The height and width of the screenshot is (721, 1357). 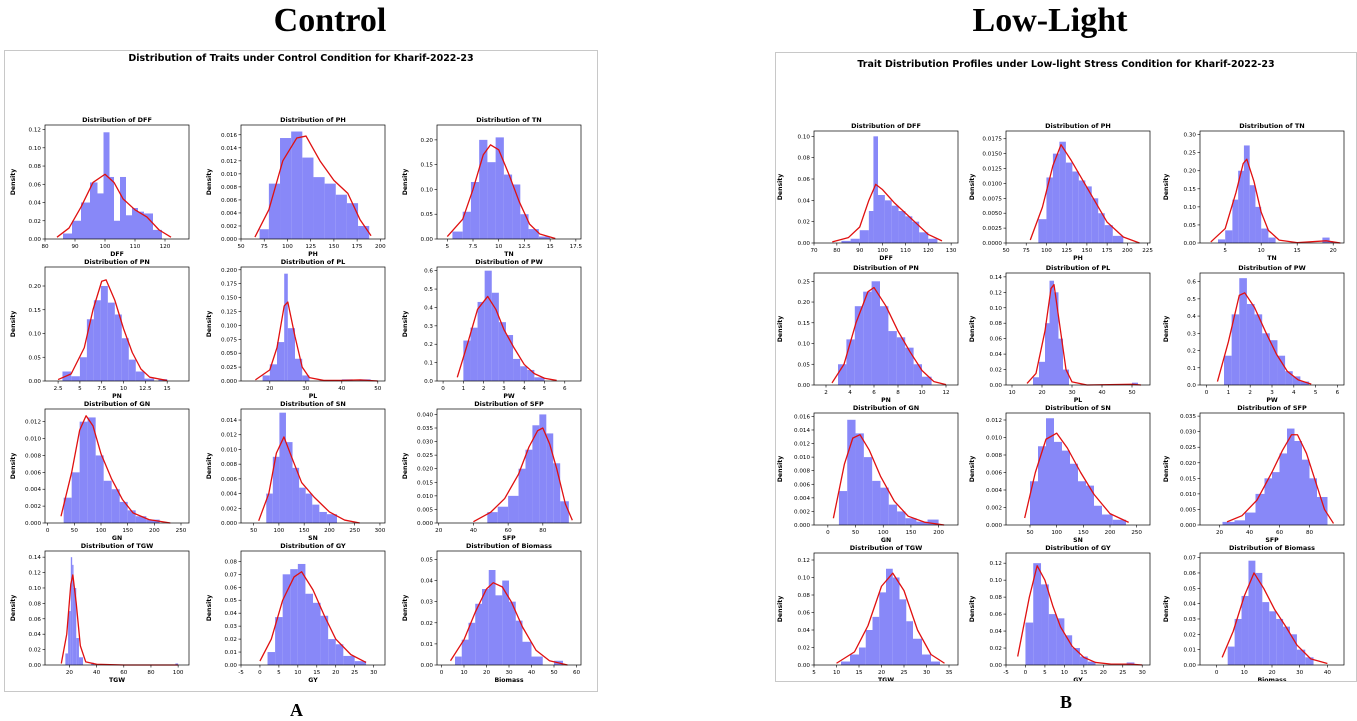 What do you see at coordinates (229, 149) in the screenshot?
I see `control-ph-ytick-label-7: 0.014` at bounding box center [229, 149].